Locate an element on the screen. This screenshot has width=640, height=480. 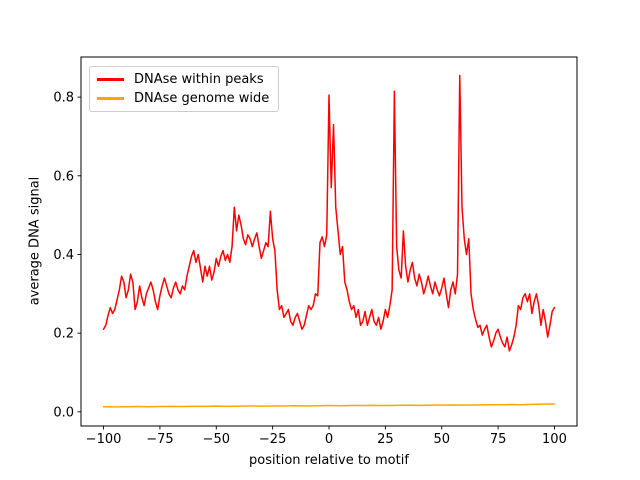
x-tick-label: −50 is located at coordinates (216, 439).